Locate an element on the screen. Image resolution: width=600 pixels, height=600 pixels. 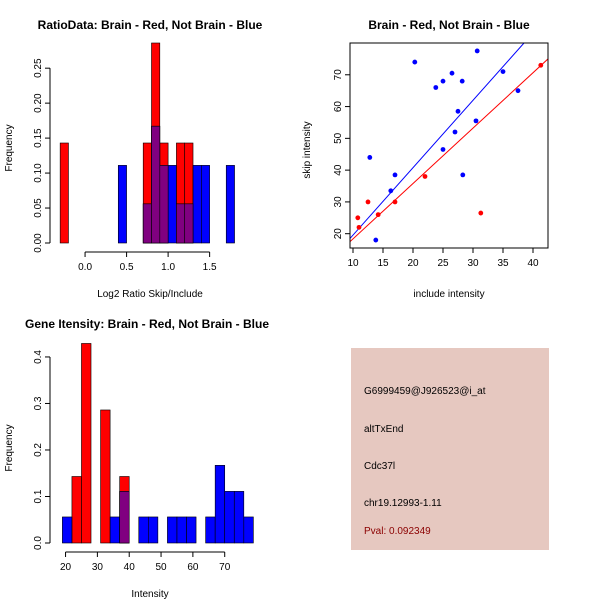
ratio-xtick-label: 0.5 is located at coordinates (127, 267).